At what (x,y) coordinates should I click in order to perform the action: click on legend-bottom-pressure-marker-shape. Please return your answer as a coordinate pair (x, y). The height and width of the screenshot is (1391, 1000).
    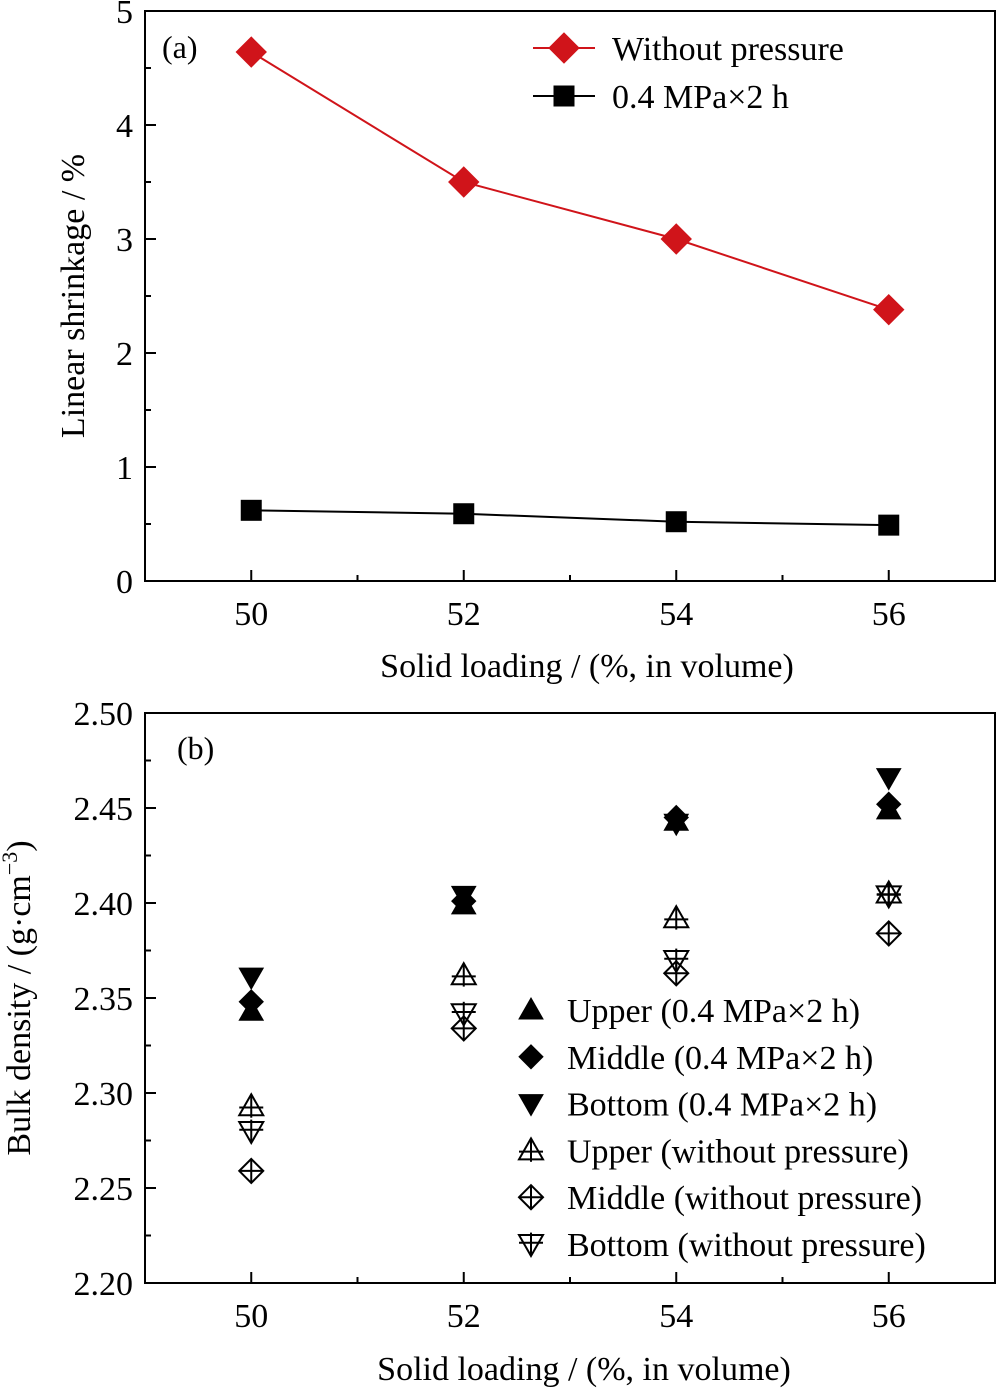
    Looking at the image, I should click on (531, 1105).